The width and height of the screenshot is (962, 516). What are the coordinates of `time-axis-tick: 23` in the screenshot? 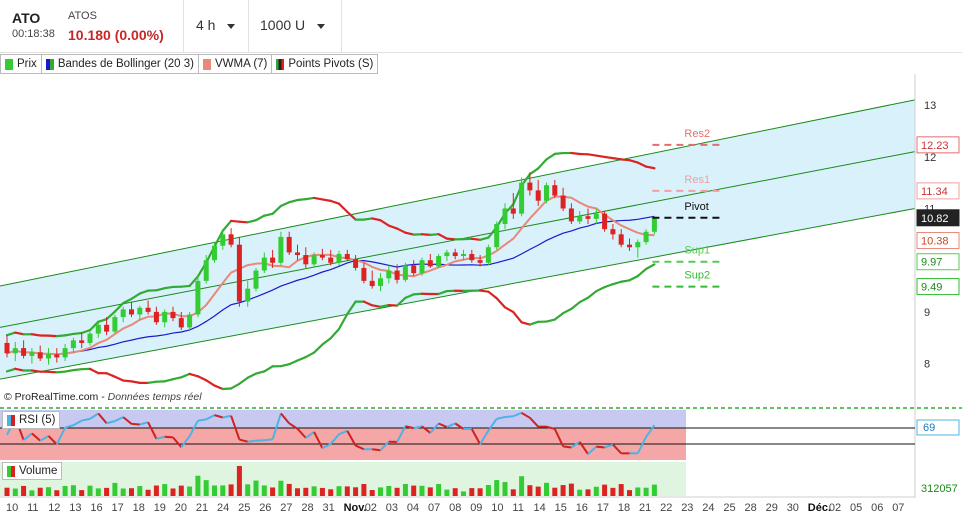 It's located at (687, 508).